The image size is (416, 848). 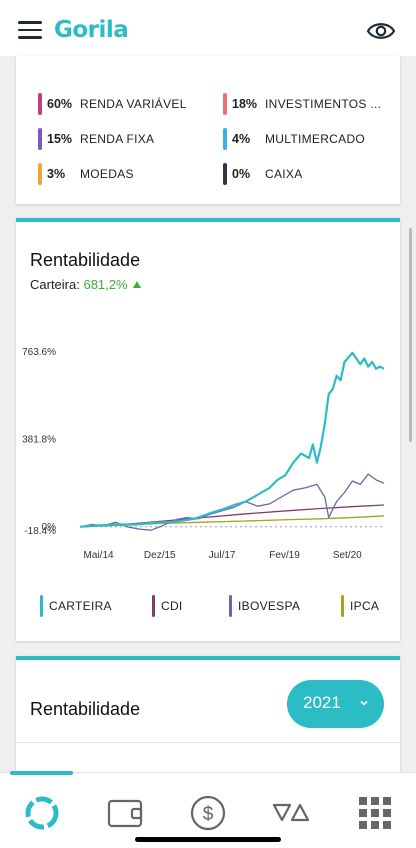 I want to click on y-tick-label: 0%, so click(x=49, y=527).